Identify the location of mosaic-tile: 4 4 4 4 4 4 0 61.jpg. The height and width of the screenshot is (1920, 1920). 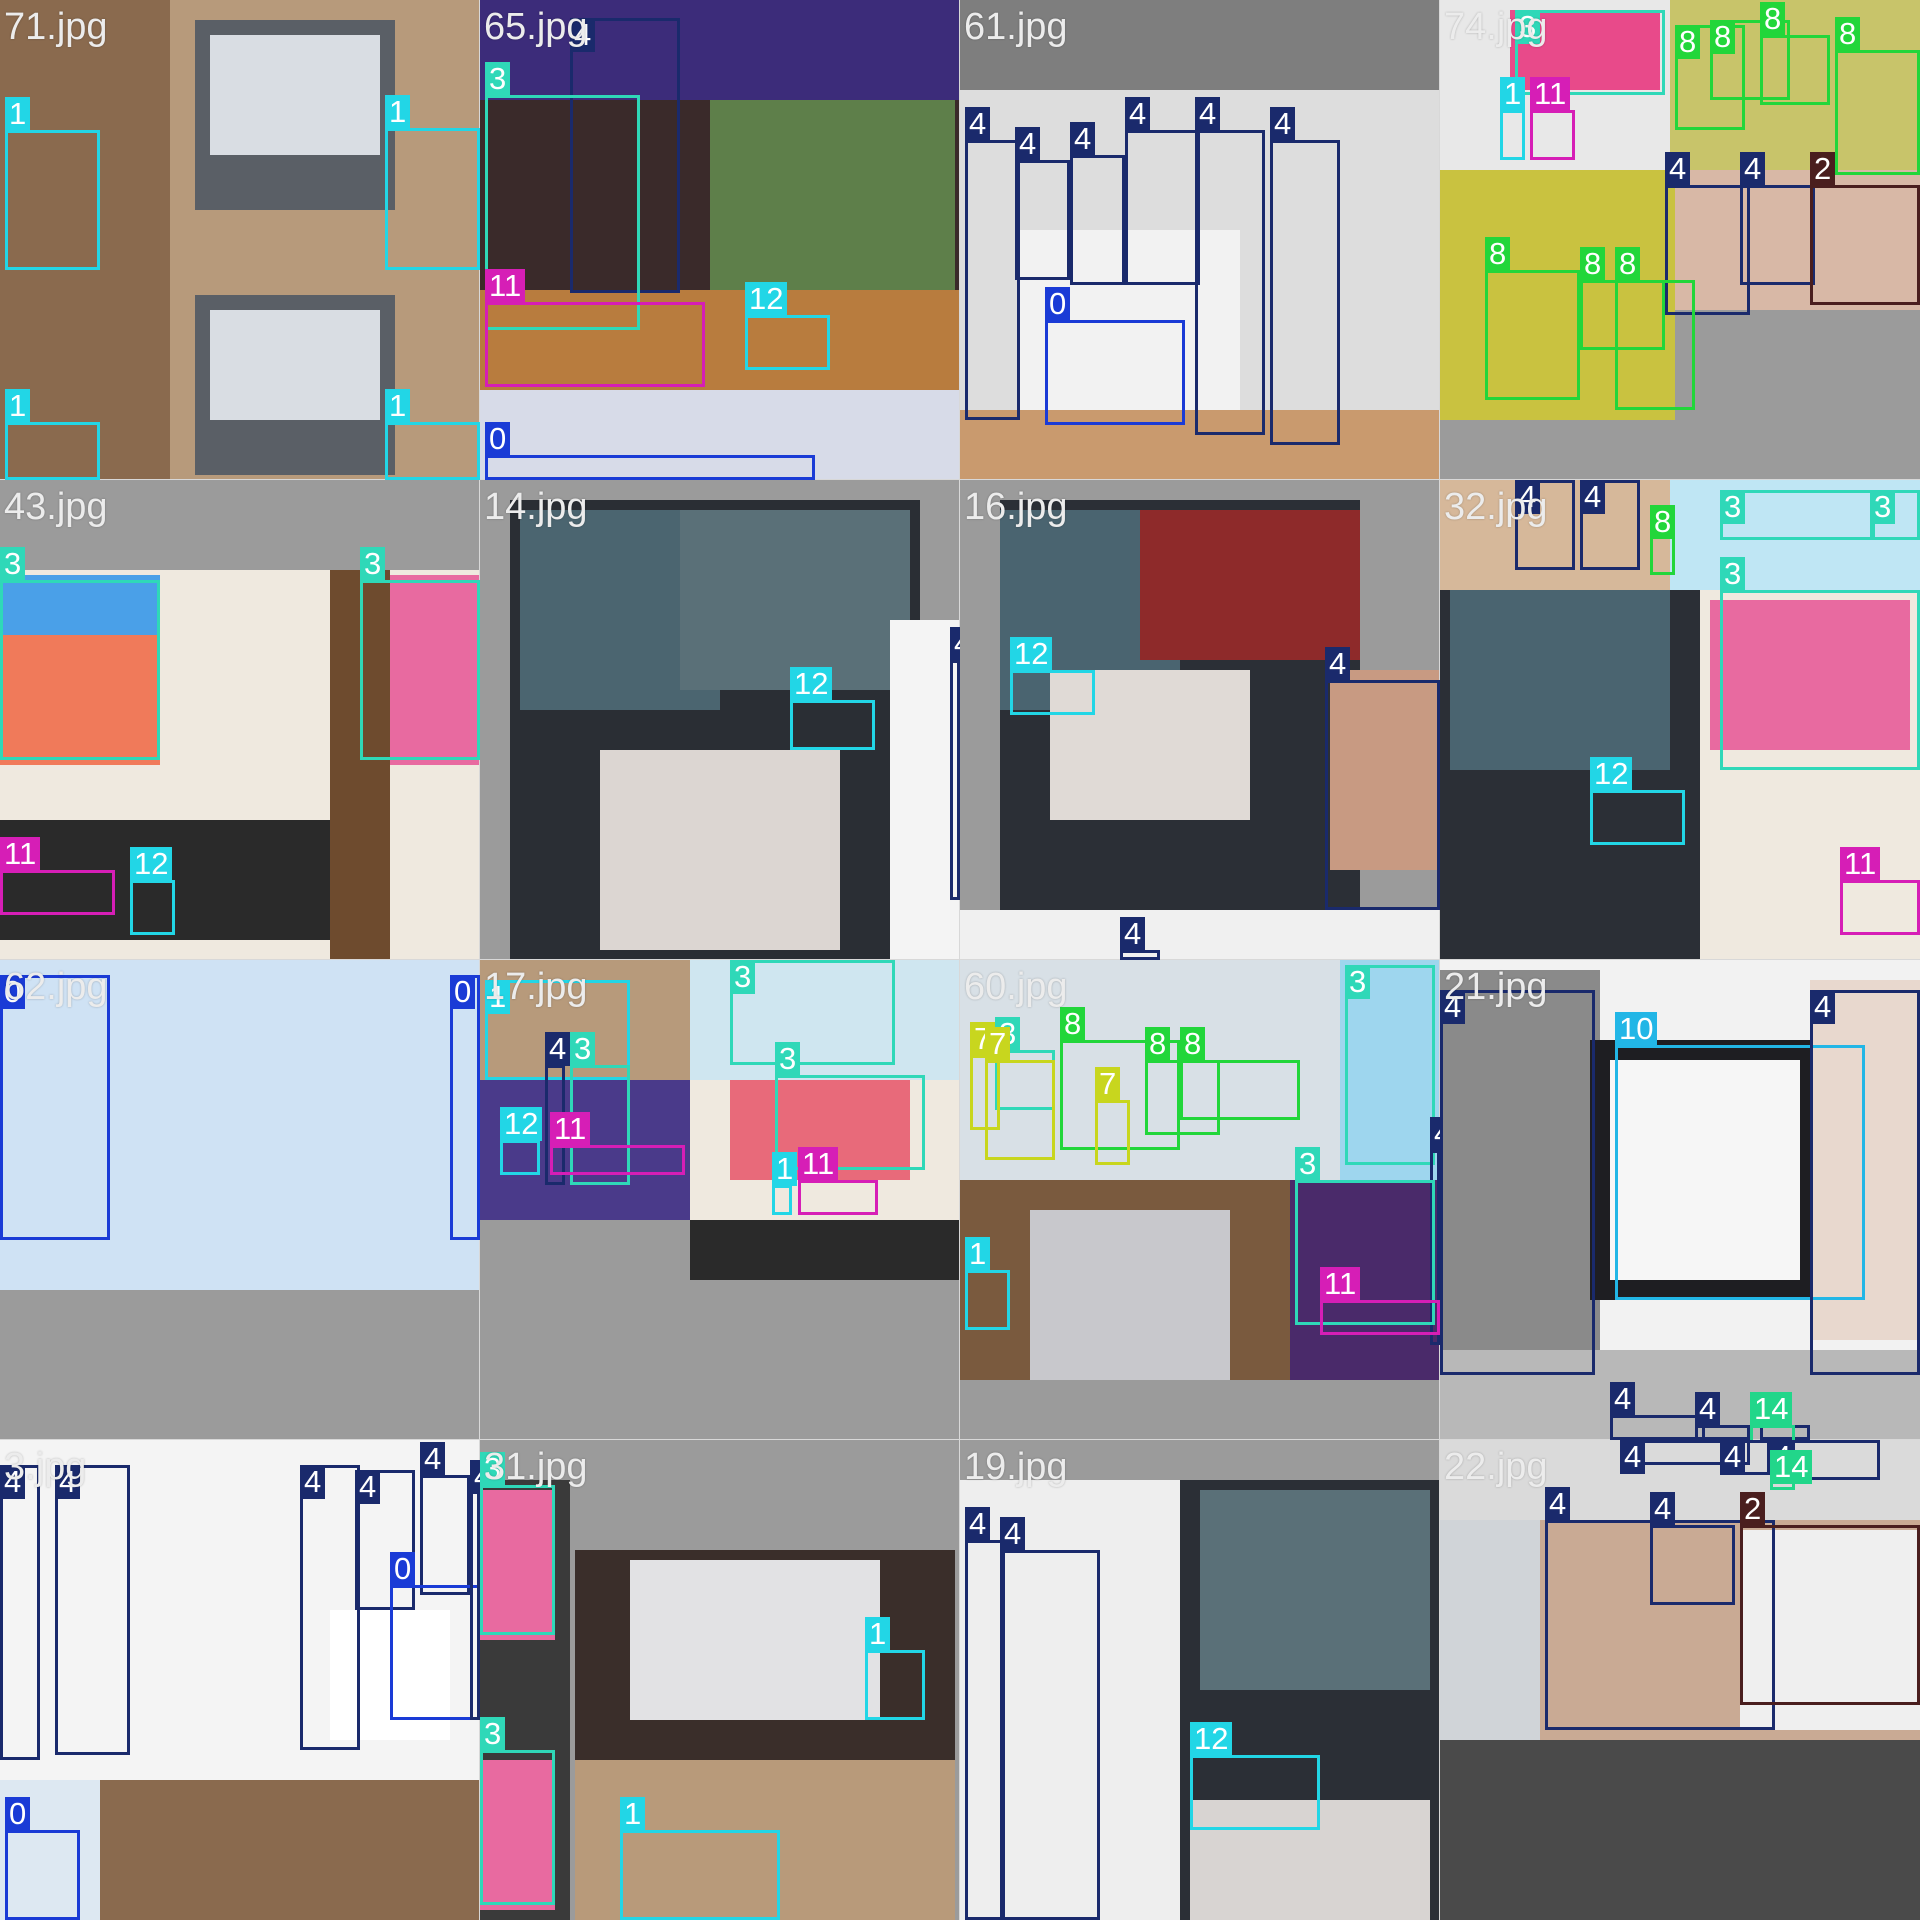
(1200, 240).